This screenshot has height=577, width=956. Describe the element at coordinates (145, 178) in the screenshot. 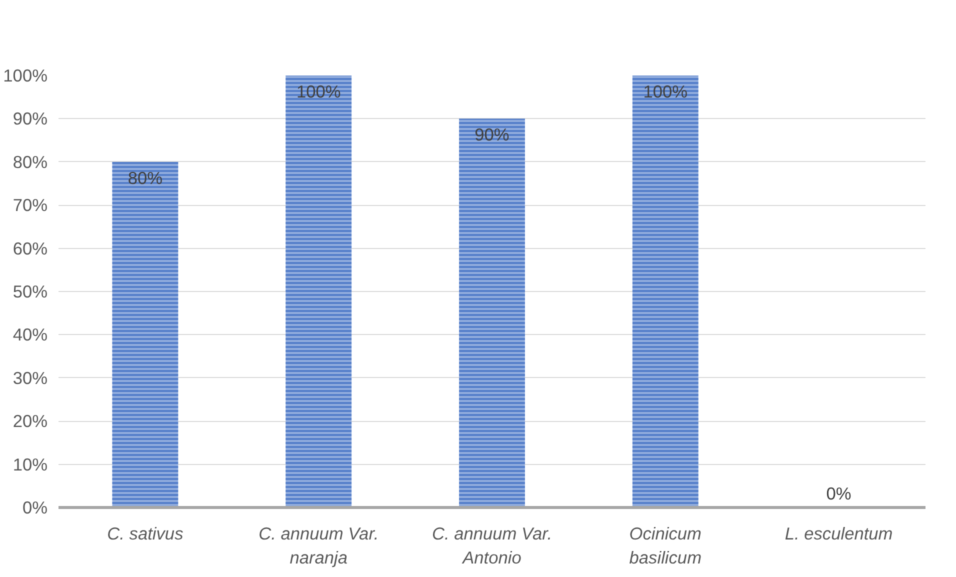

I see `data-label: 80%` at that location.